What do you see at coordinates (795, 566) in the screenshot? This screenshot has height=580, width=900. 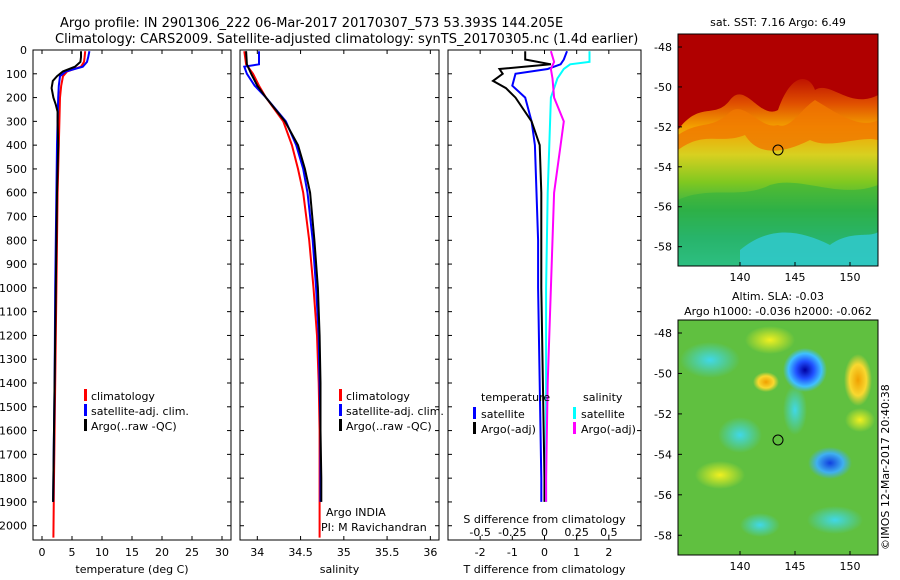 I see `sla-x-tick-label: 145` at bounding box center [795, 566].